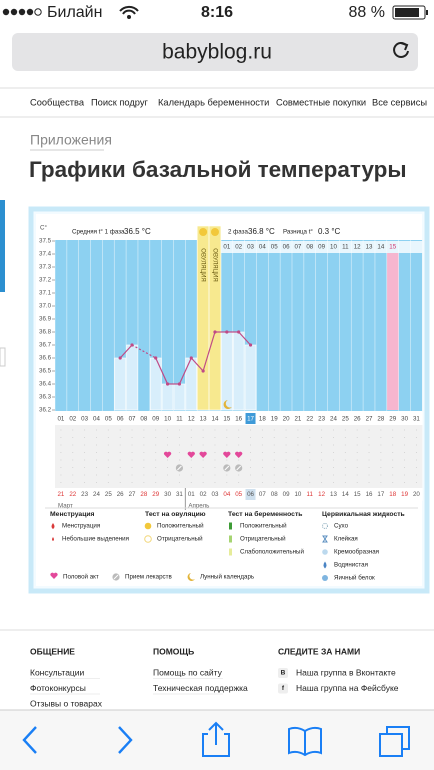 The width and height of the screenshot is (434, 770). Describe the element at coordinates (119, 102) in the screenshot. I see `nav-link: Поиск подруг` at that location.